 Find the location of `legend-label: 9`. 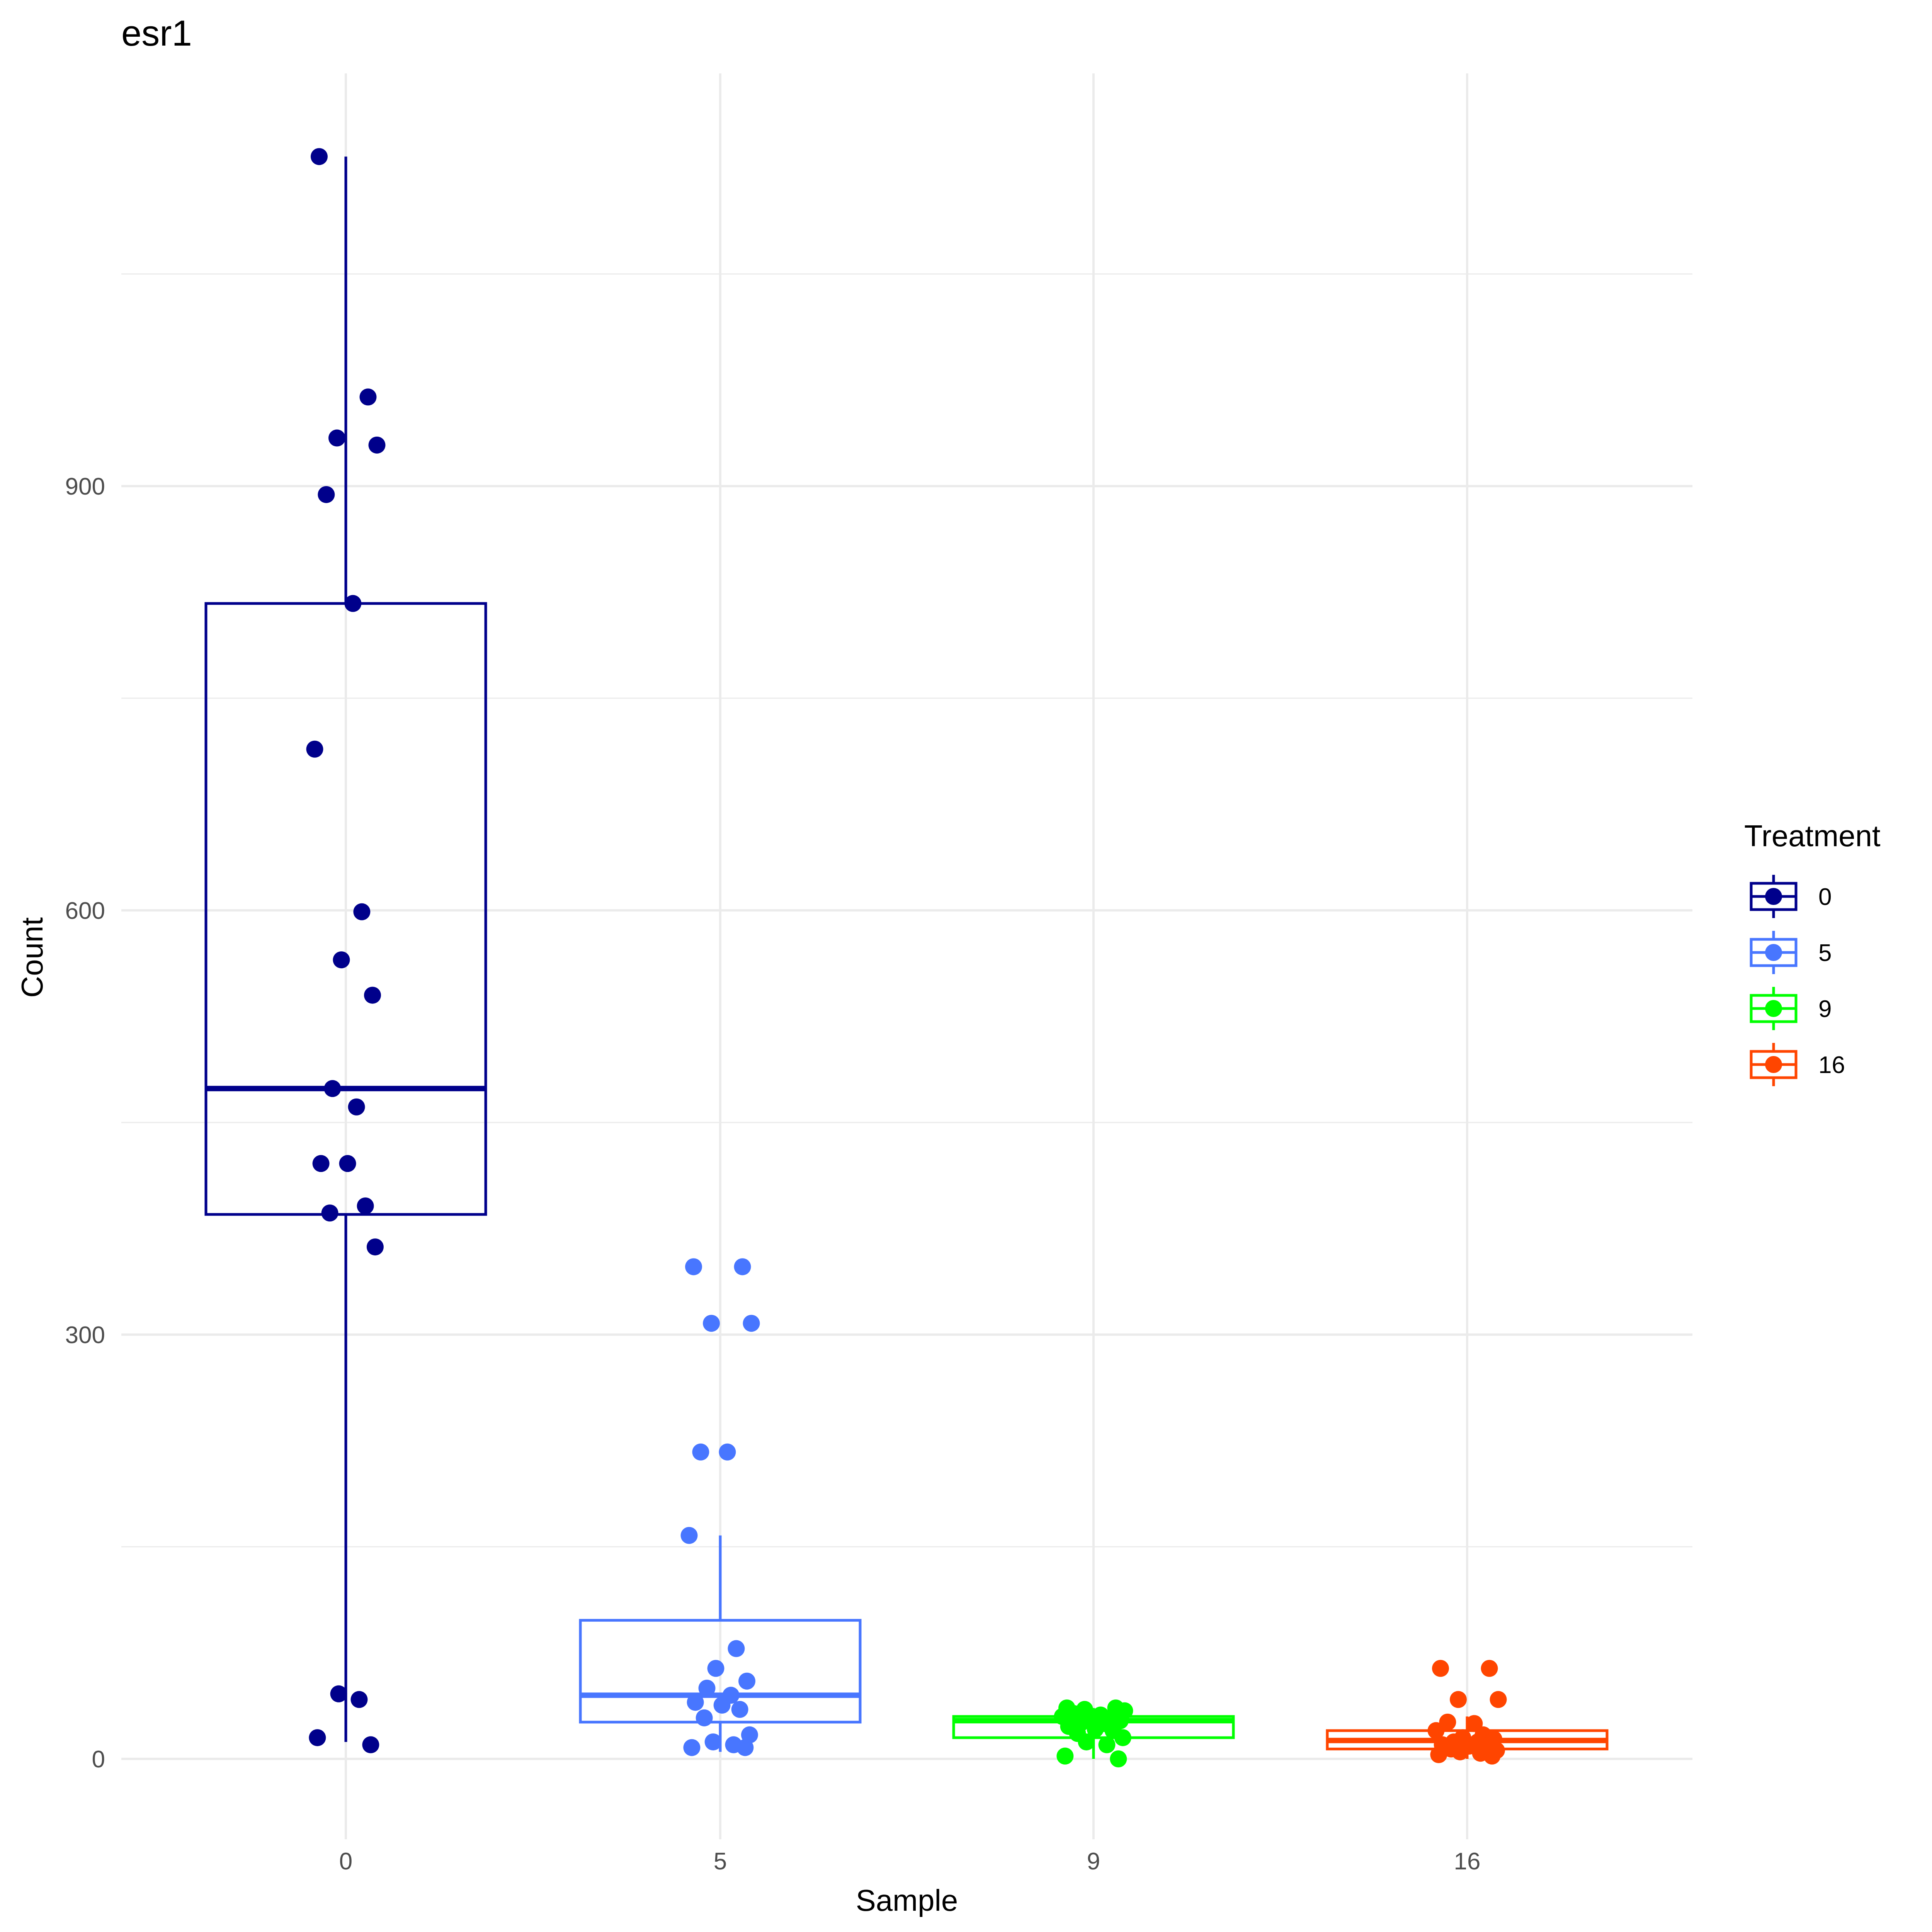

legend-label: 9 is located at coordinates (1825, 1009).